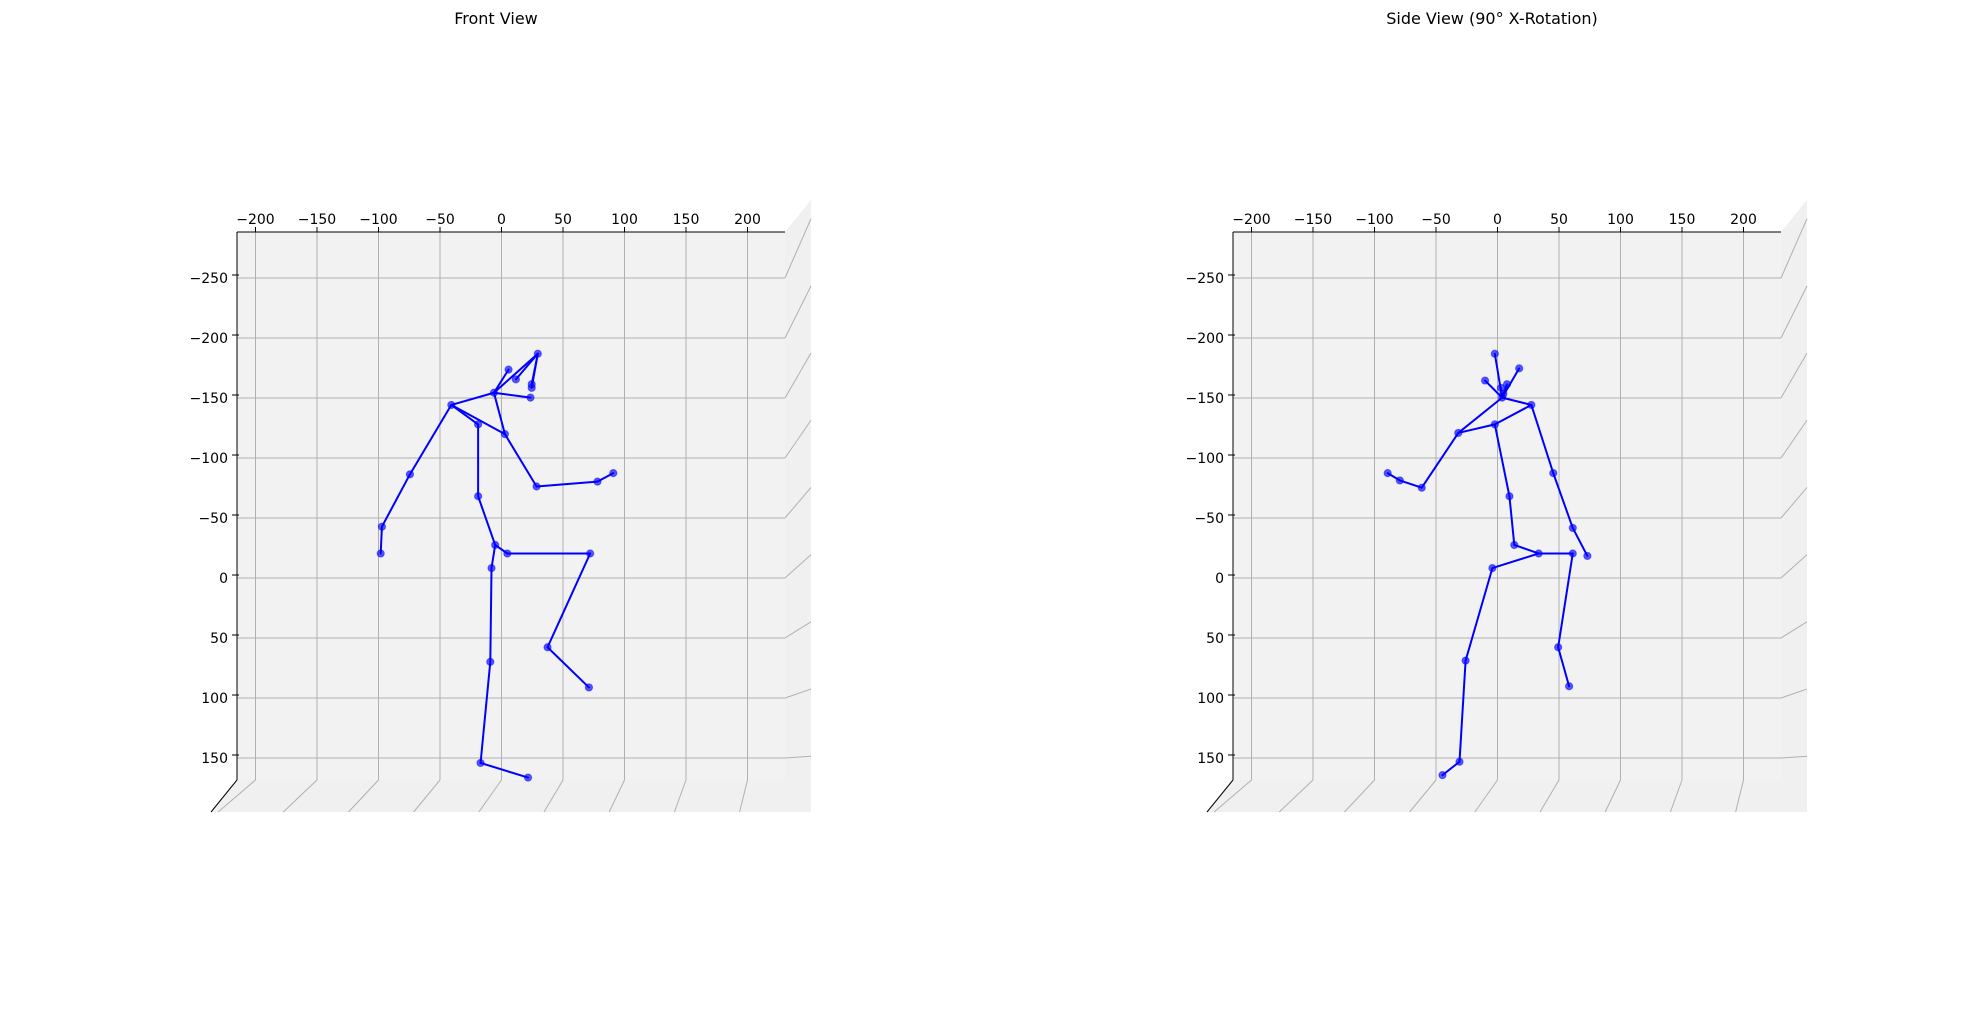 The height and width of the screenshot is (1012, 1982). Describe the element at coordinates (497, 565) in the screenshot. I see `skeleton-bones` at that location.